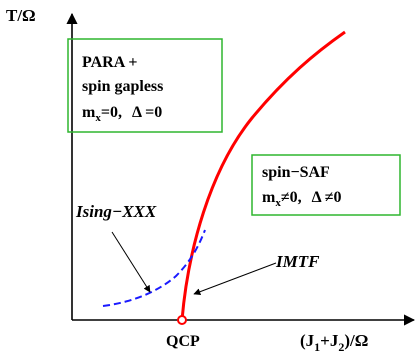 The image size is (420, 360). Describe the element at coordinates (21, 15) in the screenshot. I see `y-axis-label: T/Ω` at that location.